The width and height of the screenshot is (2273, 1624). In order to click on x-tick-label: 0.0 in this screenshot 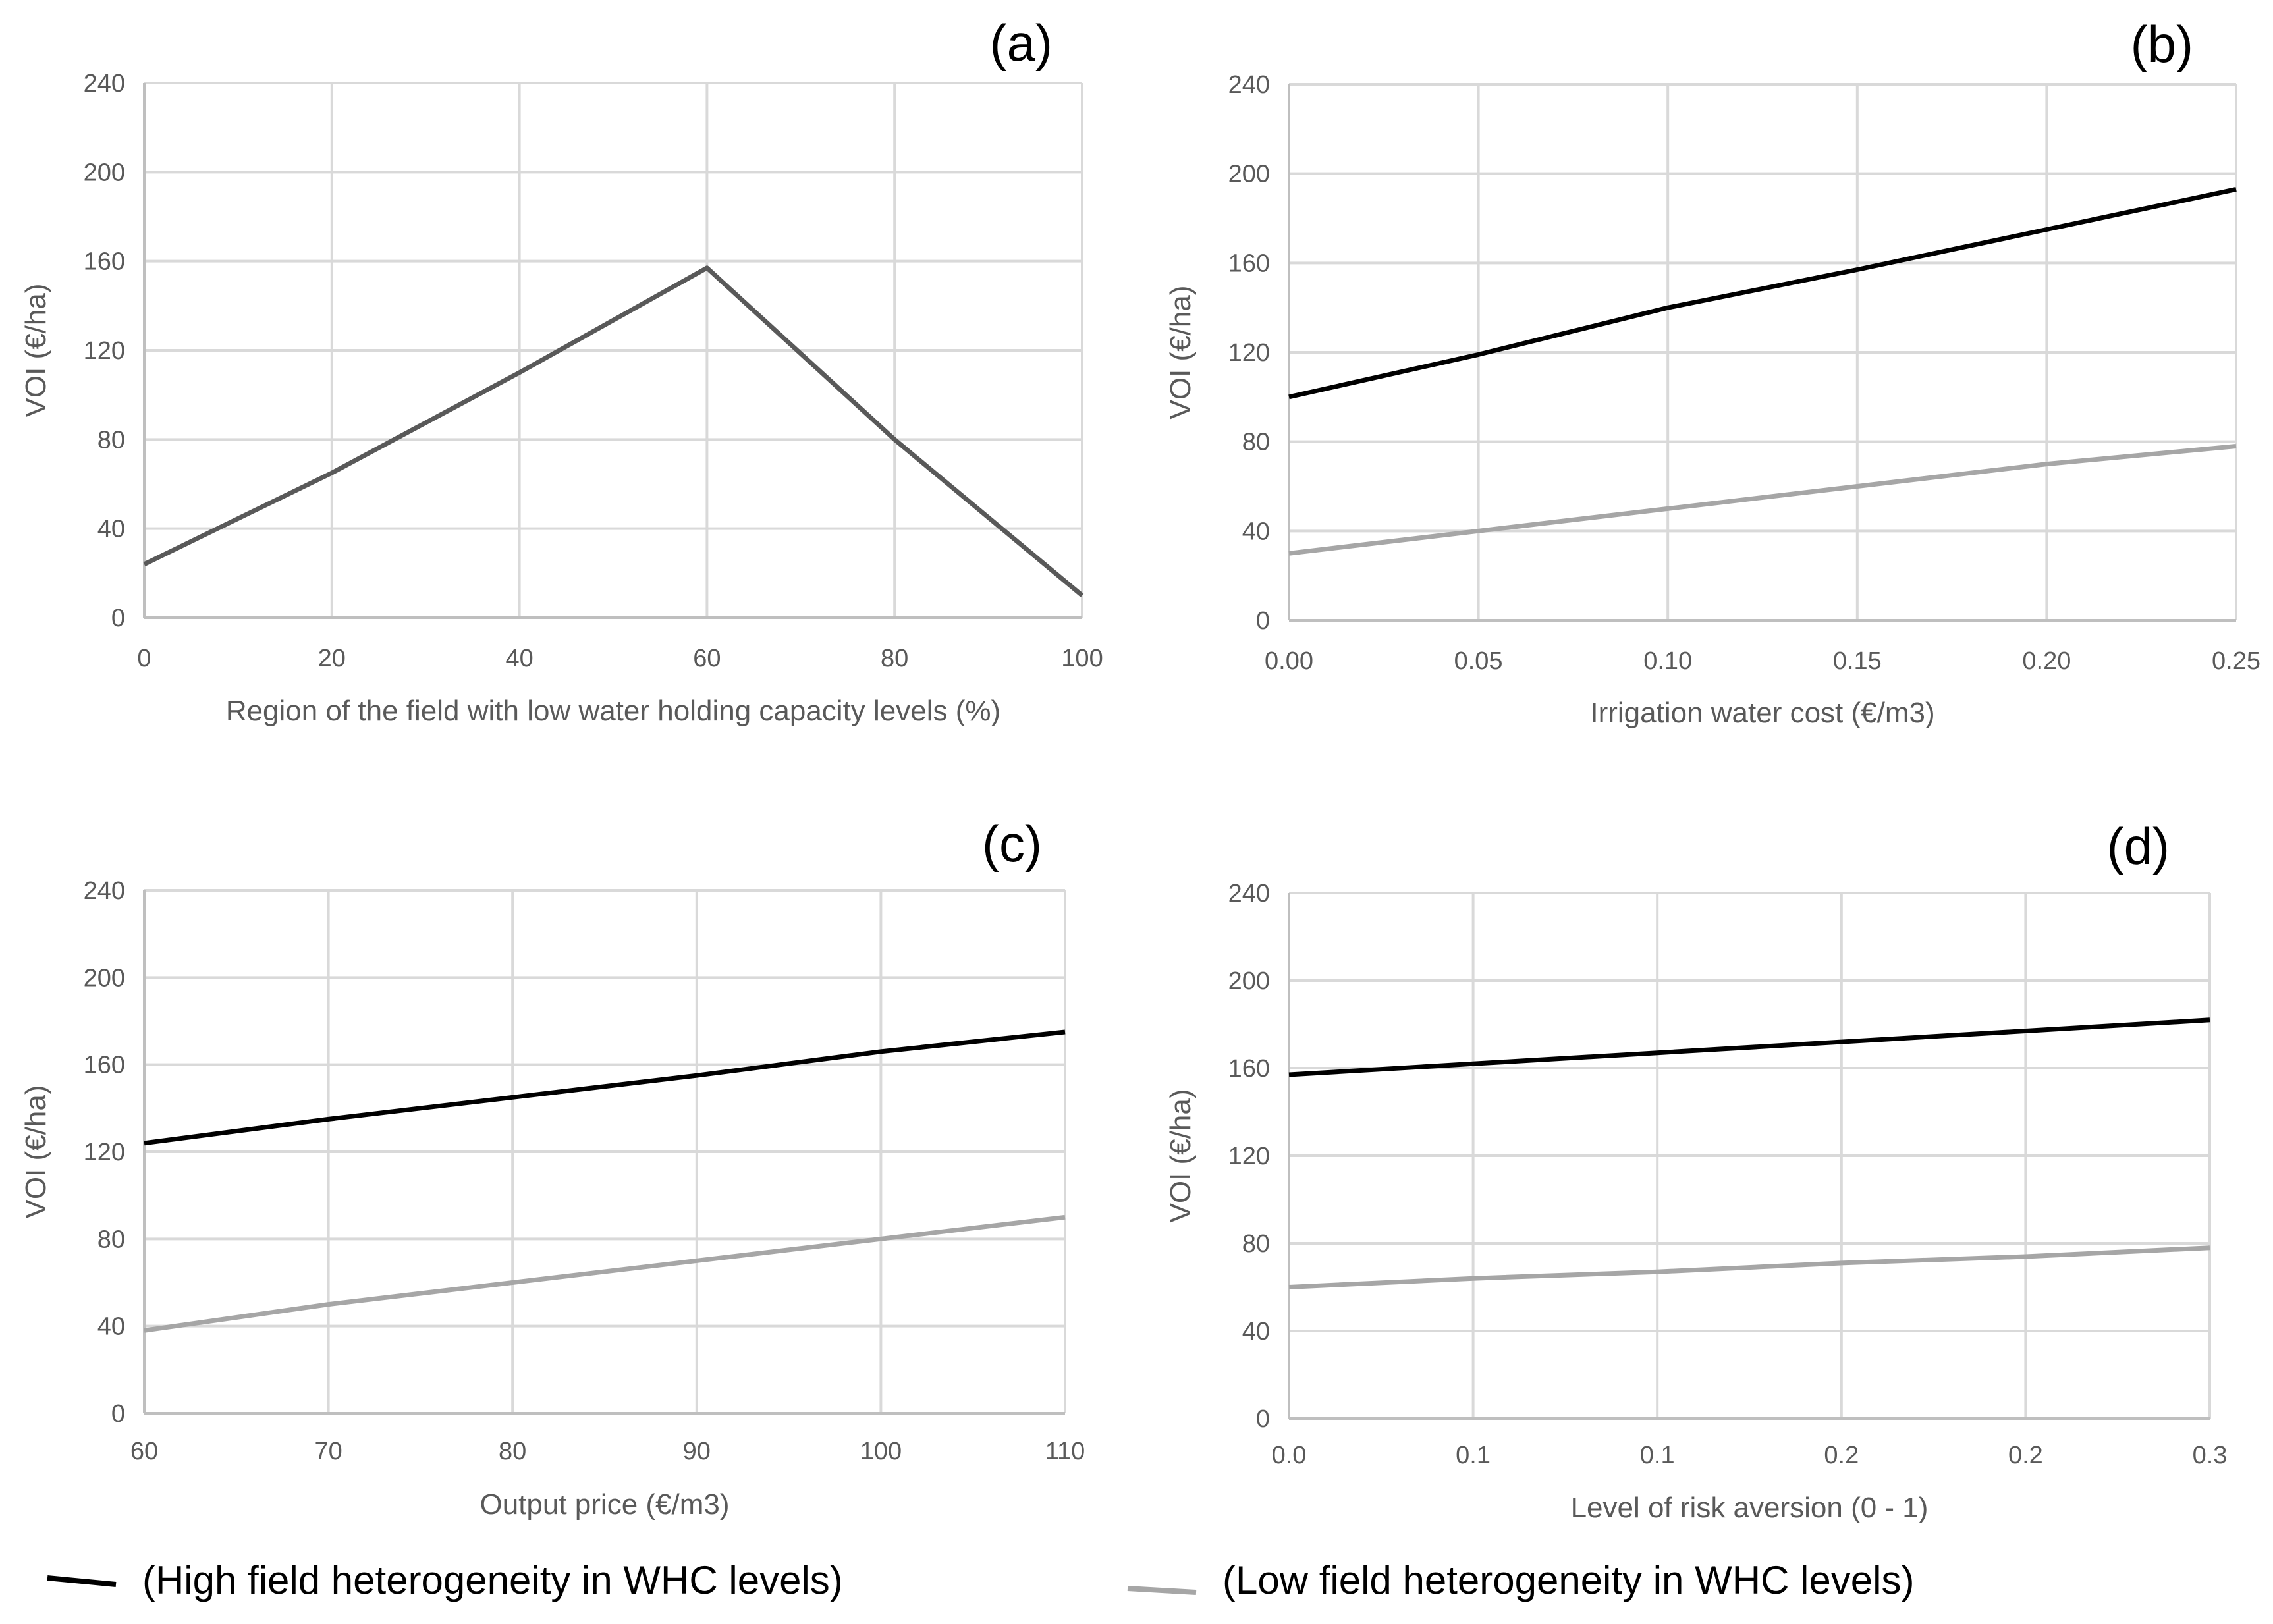, I will do `click(1289, 1455)`.